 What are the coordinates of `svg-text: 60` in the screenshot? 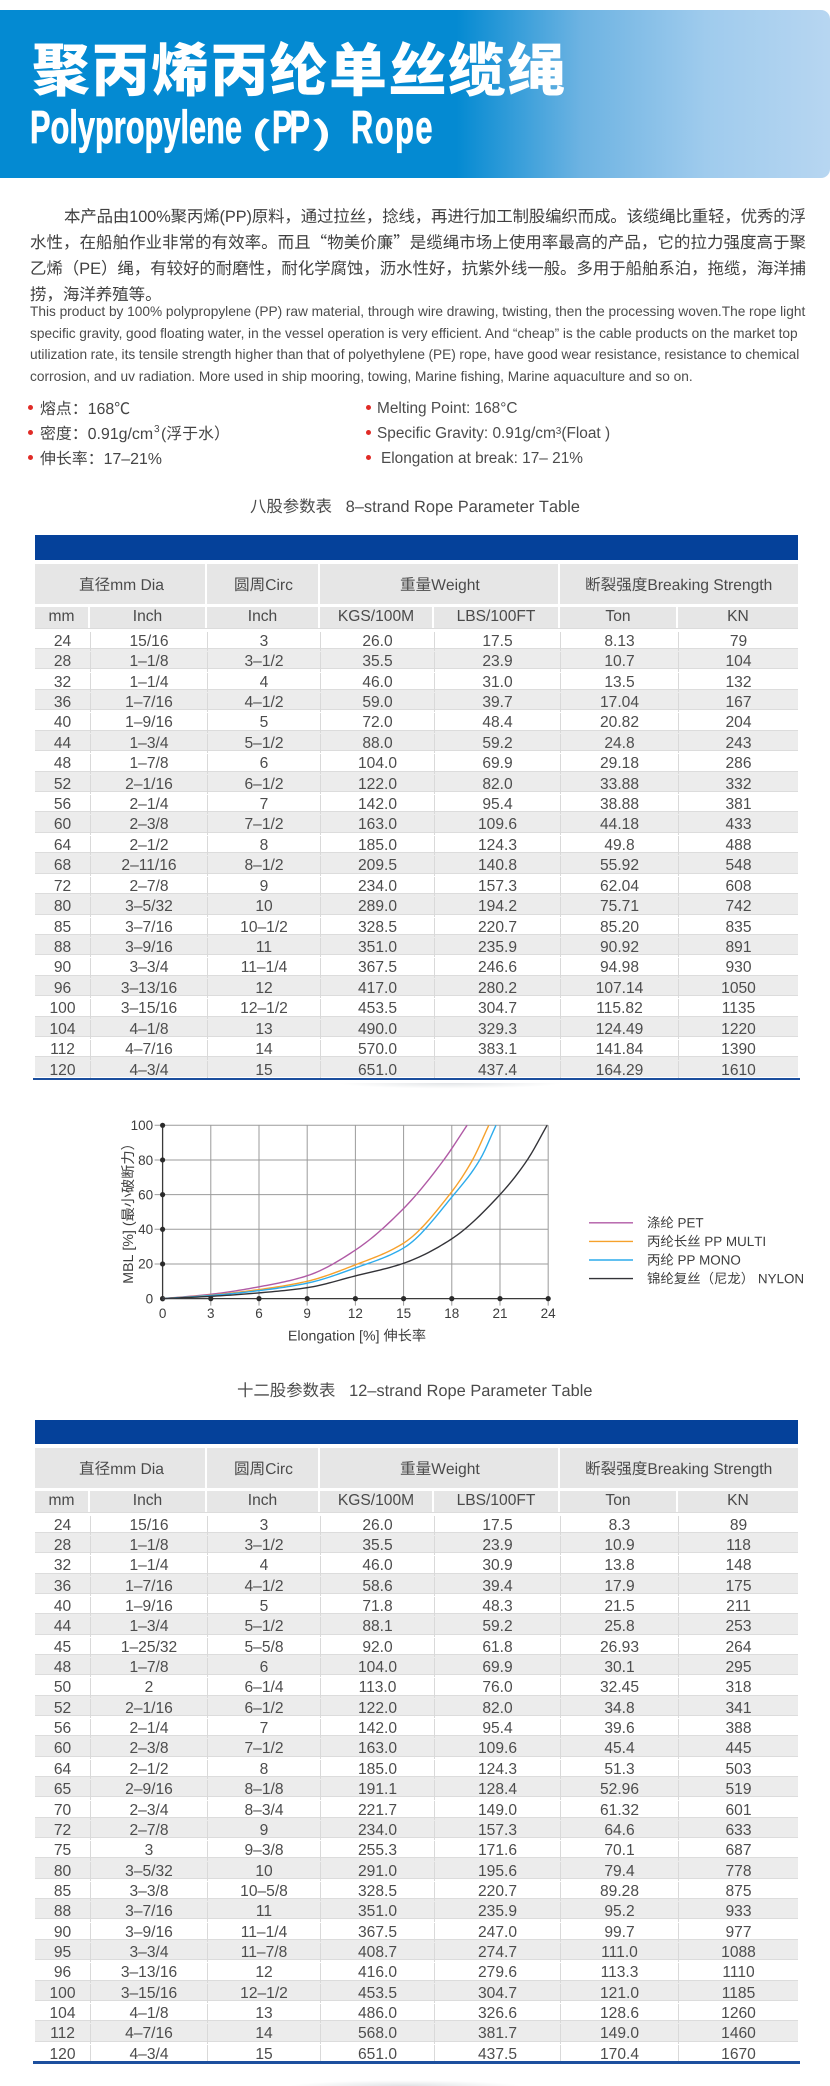 It's located at (145, 1194).